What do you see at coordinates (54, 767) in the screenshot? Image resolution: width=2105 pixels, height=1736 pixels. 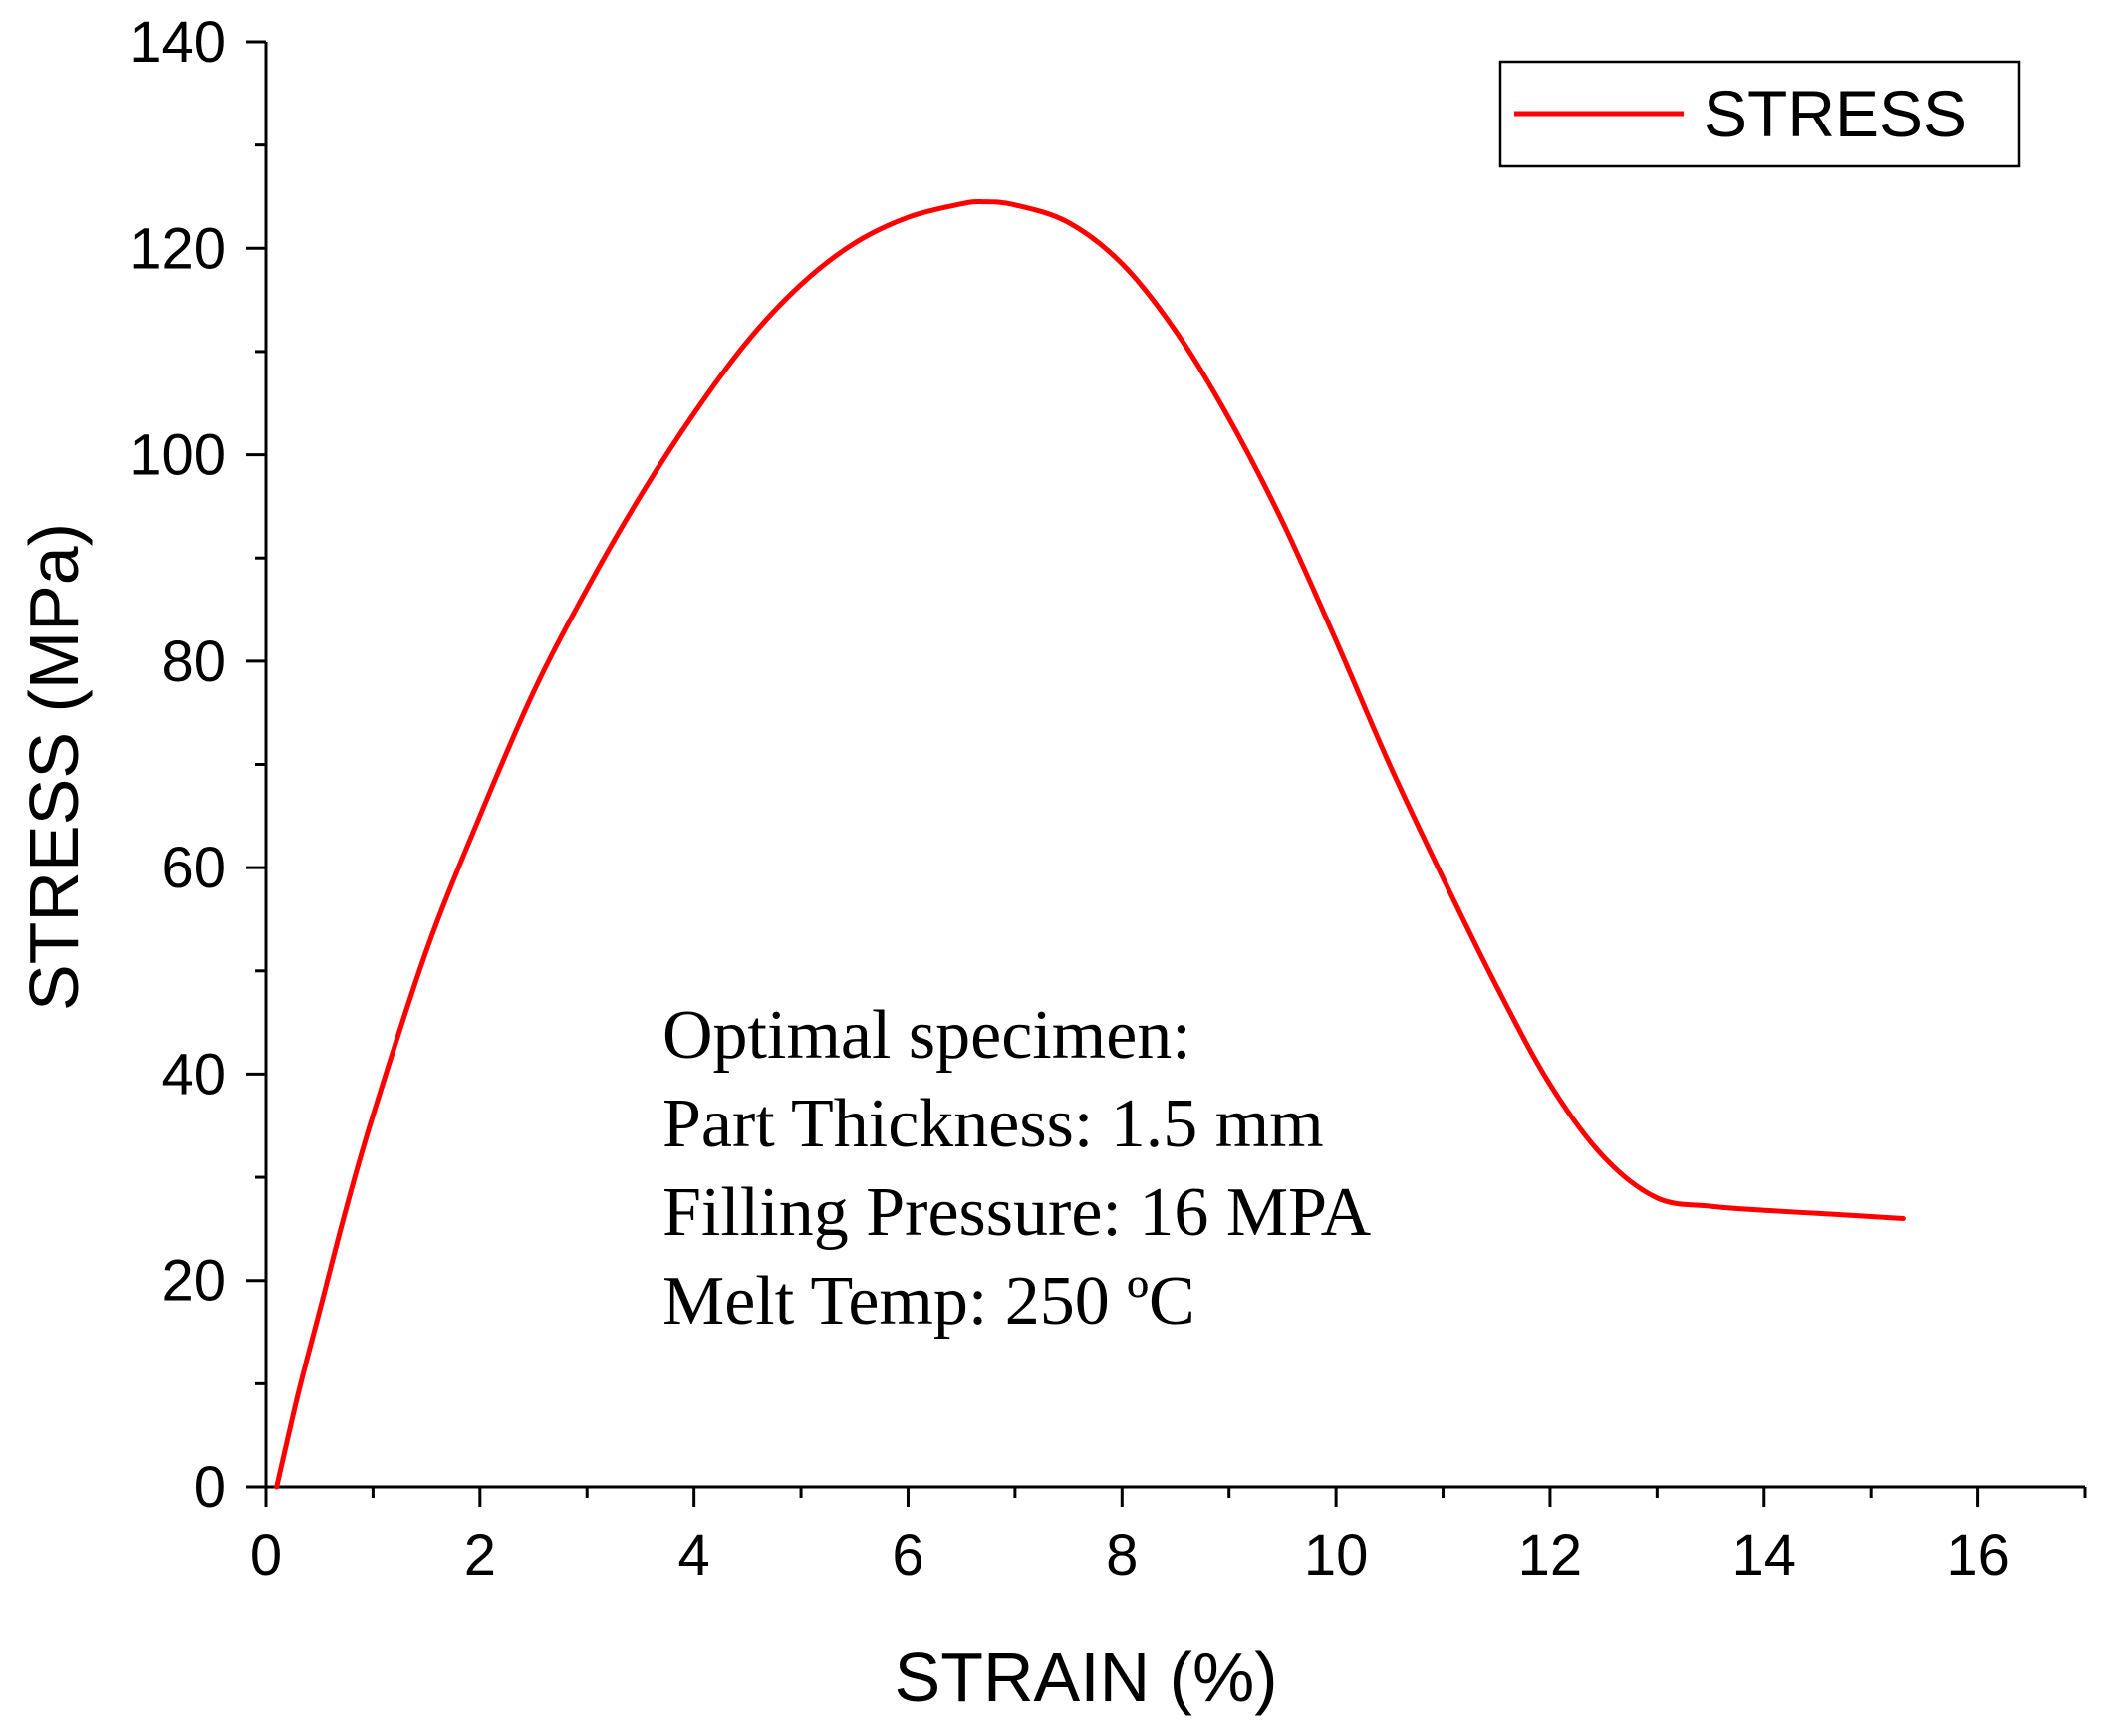 I see `y-axis-title: STRESS (MPa)` at bounding box center [54, 767].